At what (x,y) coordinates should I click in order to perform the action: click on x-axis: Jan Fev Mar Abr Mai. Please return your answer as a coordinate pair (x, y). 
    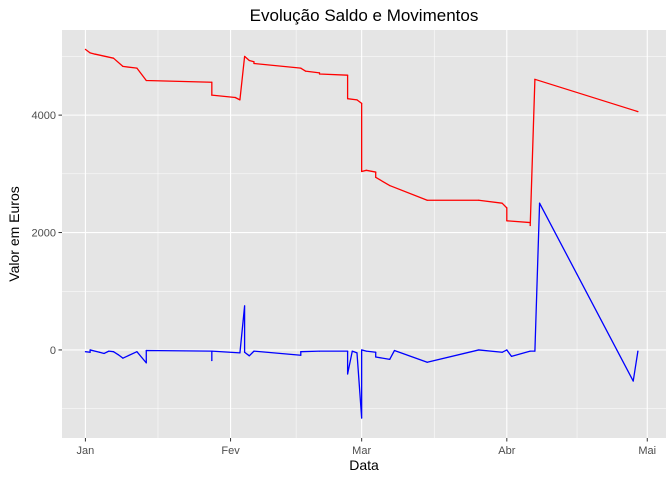
    Looking at the image, I should click on (366, 447).